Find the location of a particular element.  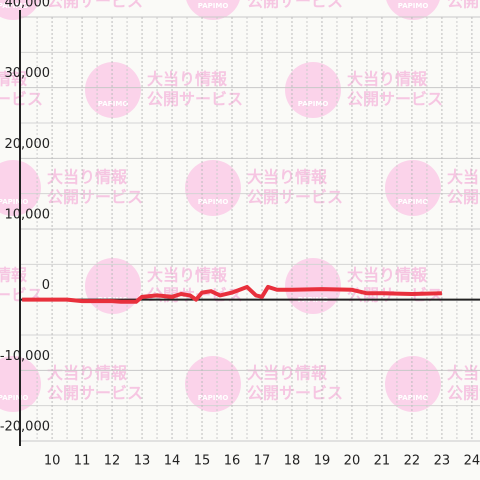

x-tick-label: 11 is located at coordinates (82, 461).